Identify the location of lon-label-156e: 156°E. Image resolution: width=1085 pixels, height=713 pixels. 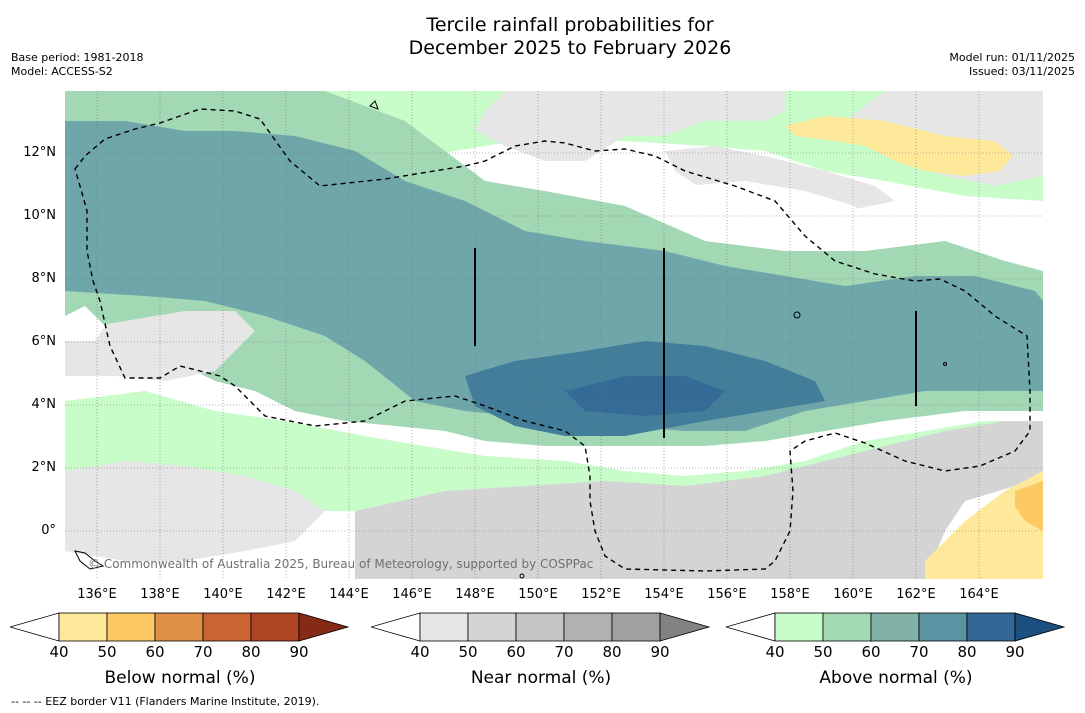
(727, 594).